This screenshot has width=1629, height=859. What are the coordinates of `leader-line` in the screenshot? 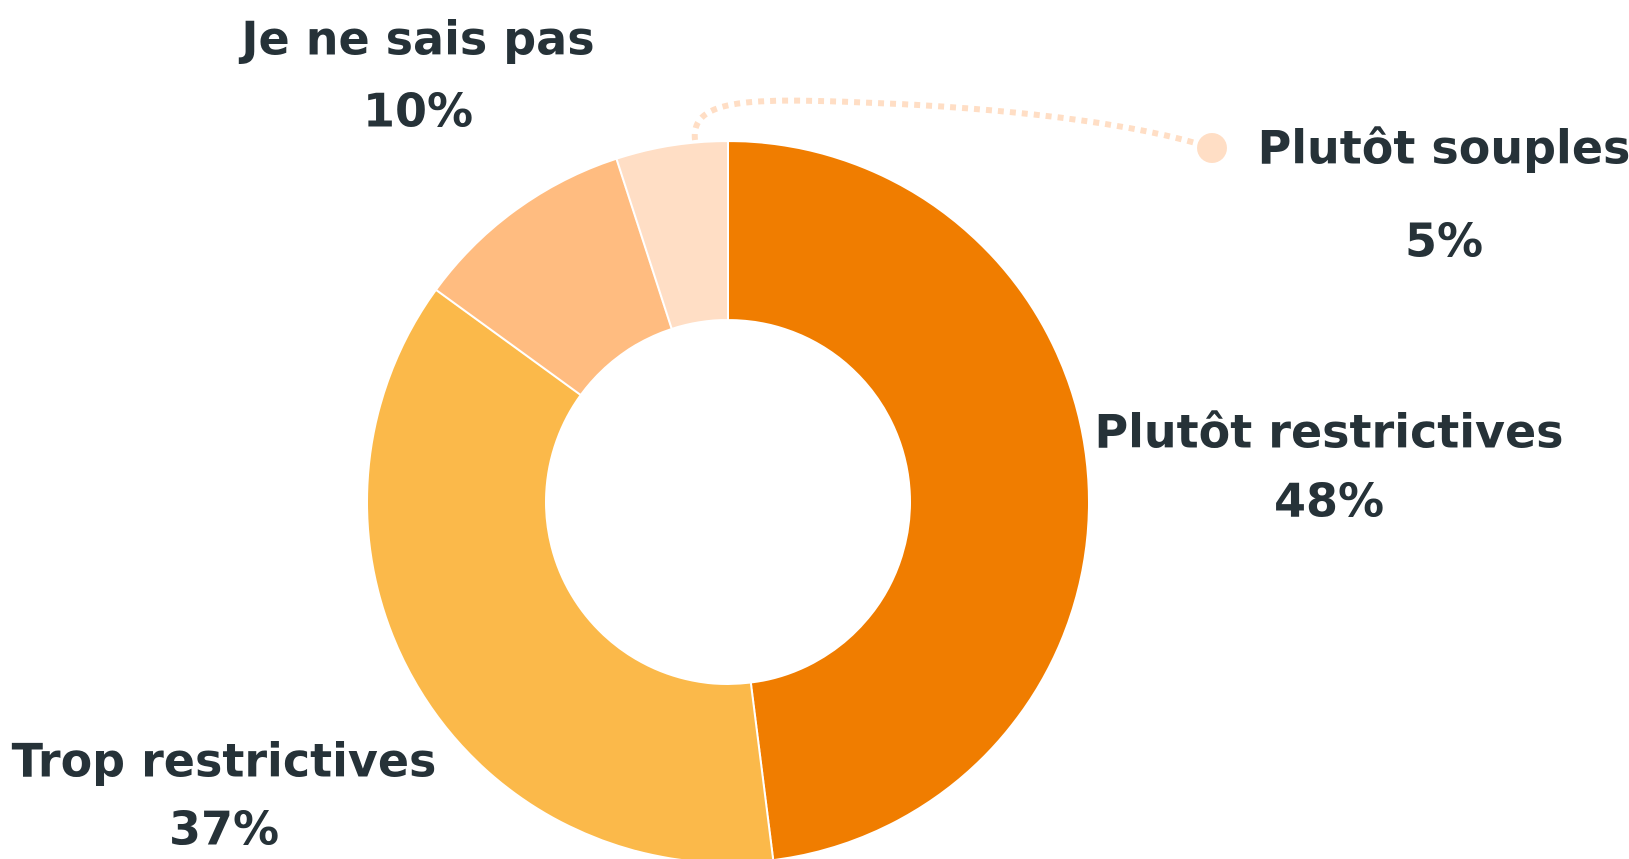 It's located at (952, 124).